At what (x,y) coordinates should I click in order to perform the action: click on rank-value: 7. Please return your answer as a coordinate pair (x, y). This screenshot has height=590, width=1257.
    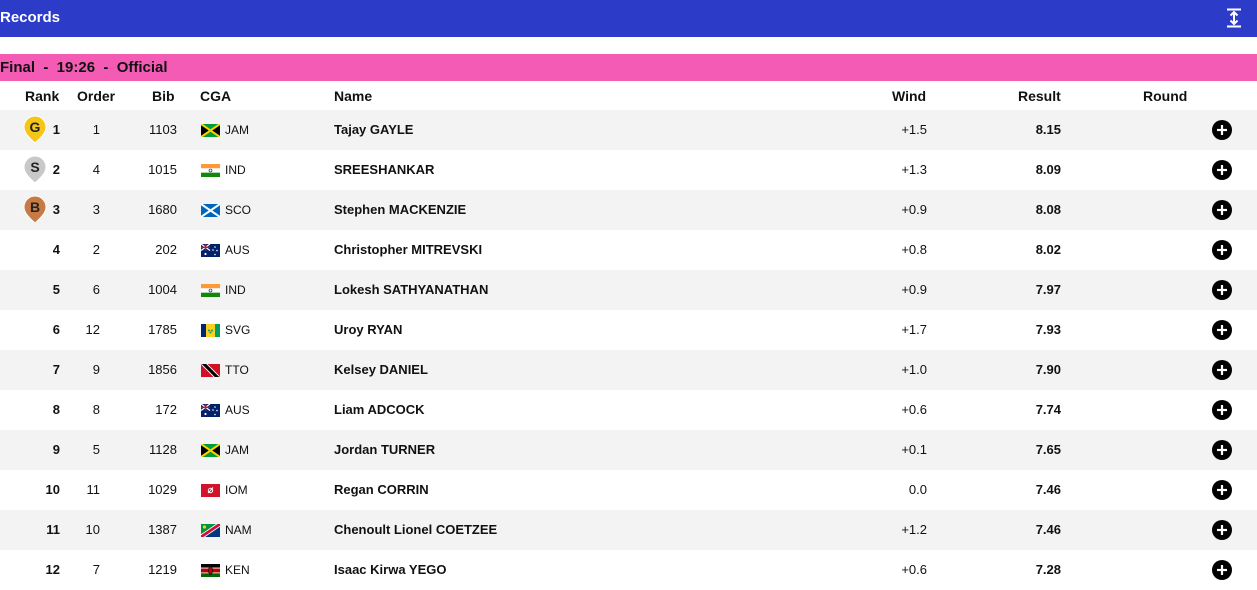
    Looking at the image, I should click on (56, 369).